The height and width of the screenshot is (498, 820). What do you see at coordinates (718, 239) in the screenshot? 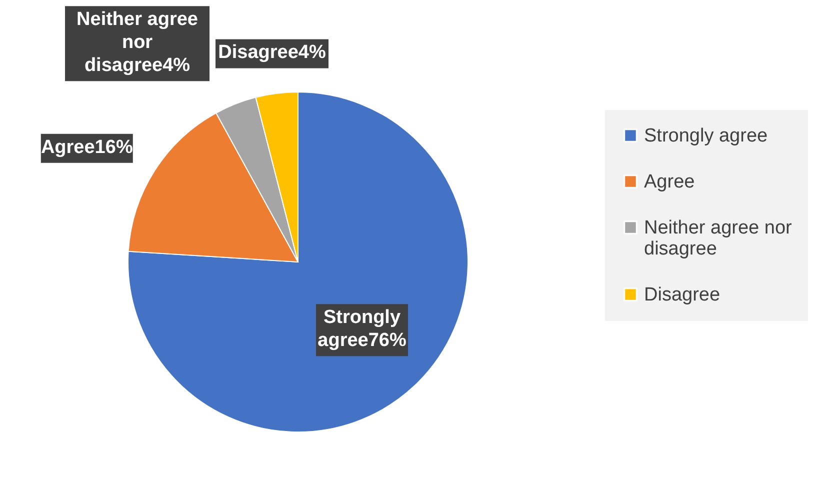
I see `legend-label: Neither agree nor disagree` at bounding box center [718, 239].